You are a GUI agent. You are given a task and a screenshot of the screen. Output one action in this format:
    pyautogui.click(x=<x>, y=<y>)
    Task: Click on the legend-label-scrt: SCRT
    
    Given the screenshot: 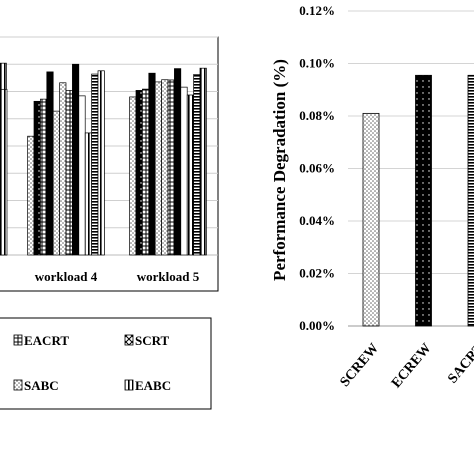 What is the action you would take?
    pyautogui.click(x=152, y=340)
    